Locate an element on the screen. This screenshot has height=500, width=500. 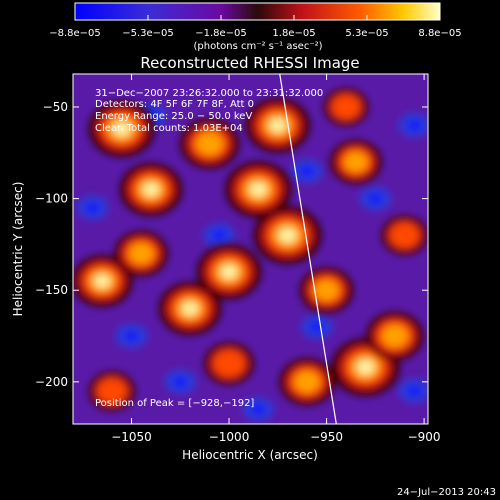
info-time-range: 31−Dec−2007 23:26:32.000 to 23:31:32.000 is located at coordinates (209, 93).